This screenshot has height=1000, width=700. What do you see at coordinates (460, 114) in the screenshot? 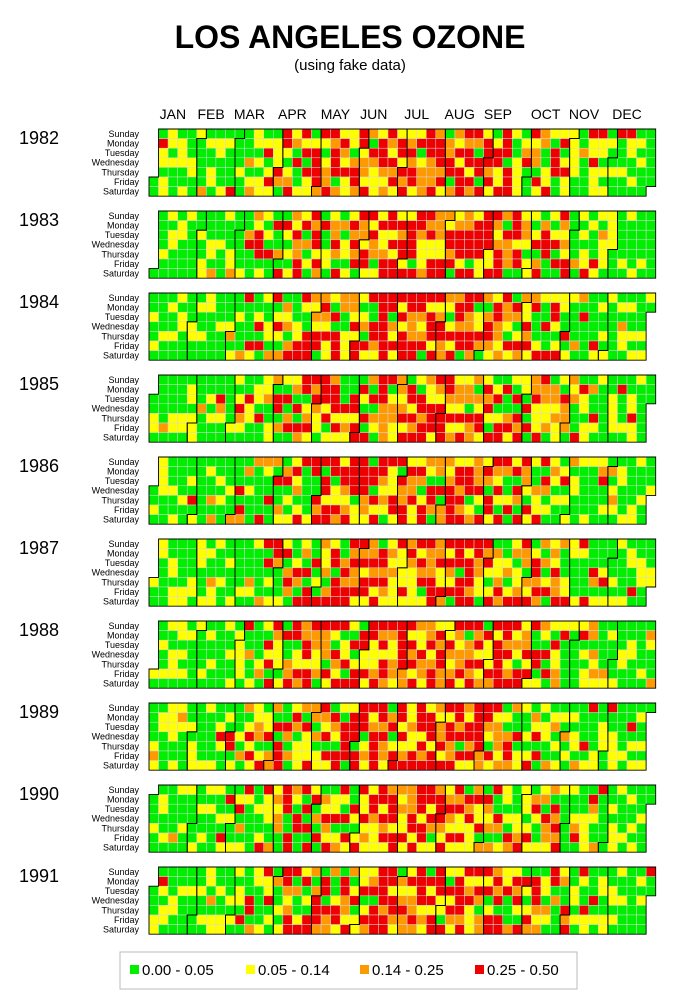
I see `month-label: AUG` at bounding box center [460, 114].